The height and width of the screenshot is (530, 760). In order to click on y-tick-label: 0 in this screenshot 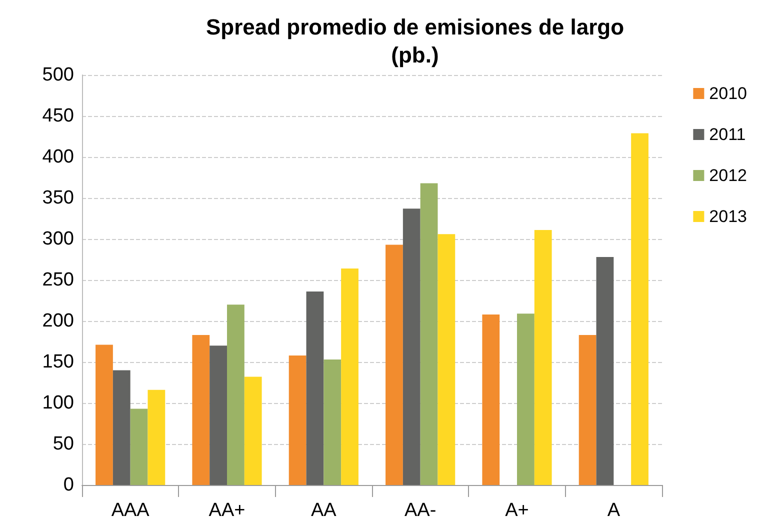, I will do `click(68, 485)`.